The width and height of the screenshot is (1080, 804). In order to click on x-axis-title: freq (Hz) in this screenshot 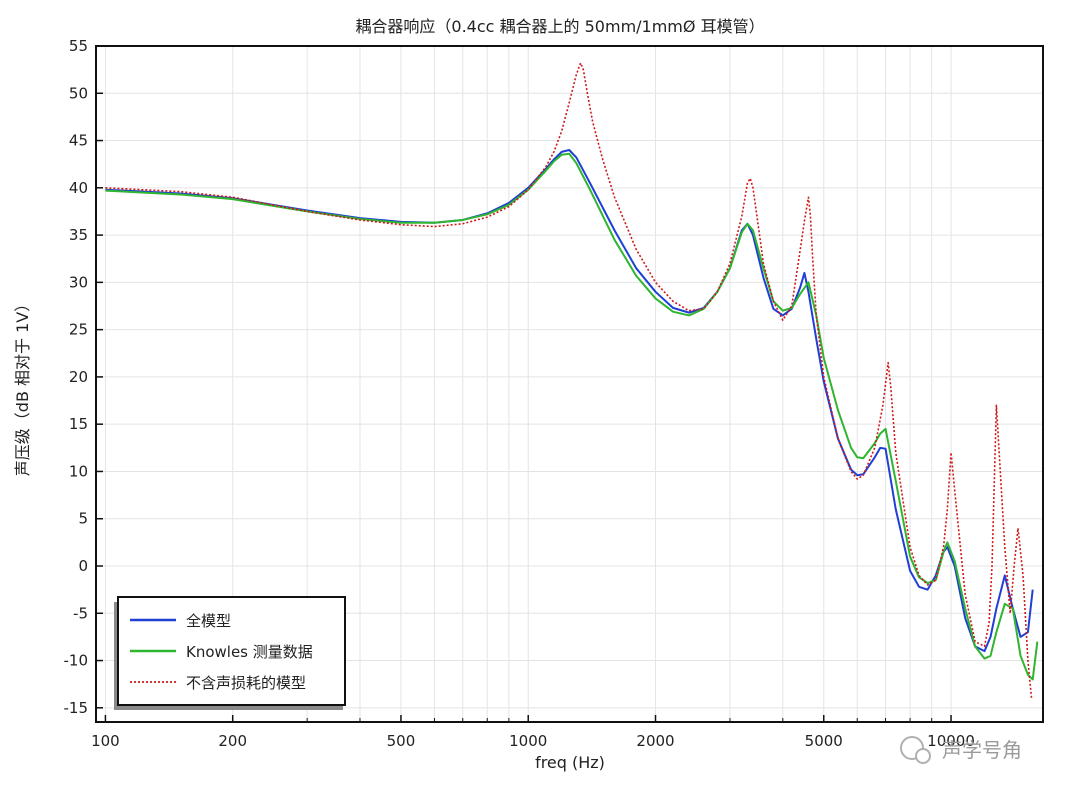, I will do `click(570, 762)`.